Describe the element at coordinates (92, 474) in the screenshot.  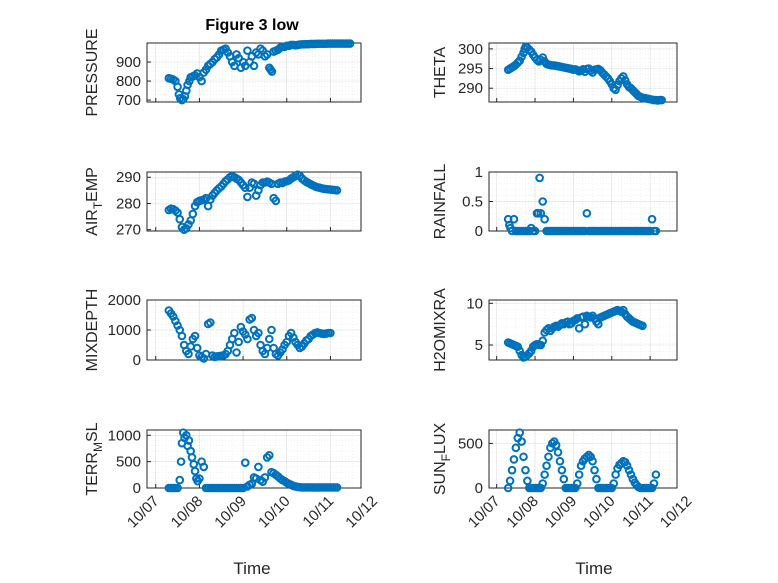
I see `y-axis-label-text: TERR` at that location.